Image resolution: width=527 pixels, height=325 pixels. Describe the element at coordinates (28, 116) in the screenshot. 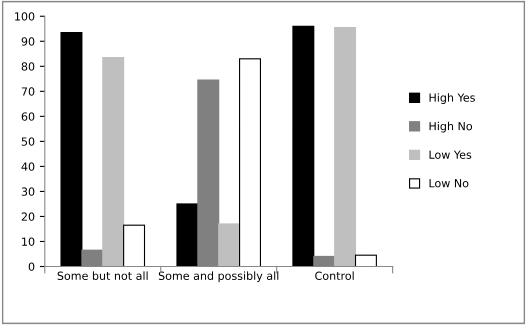

I see `y-tick-label: 60` at that location.